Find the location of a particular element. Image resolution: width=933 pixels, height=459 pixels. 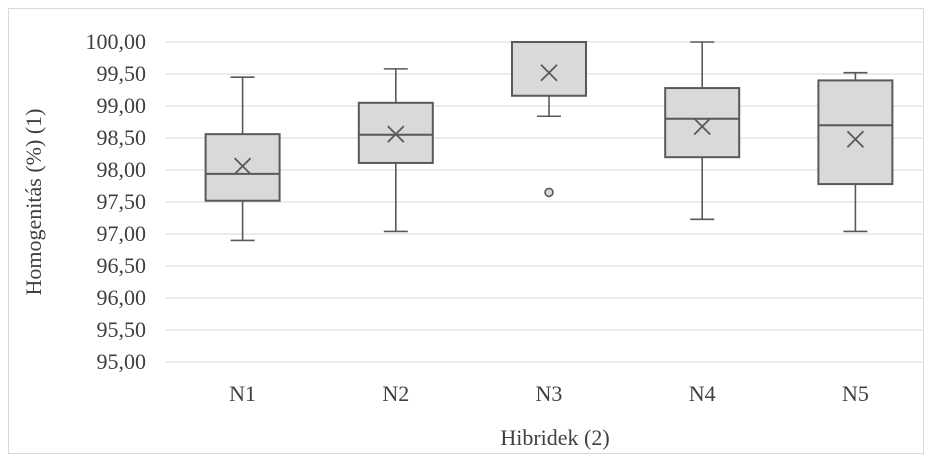

x-tick-label: N1 is located at coordinates (242, 393).